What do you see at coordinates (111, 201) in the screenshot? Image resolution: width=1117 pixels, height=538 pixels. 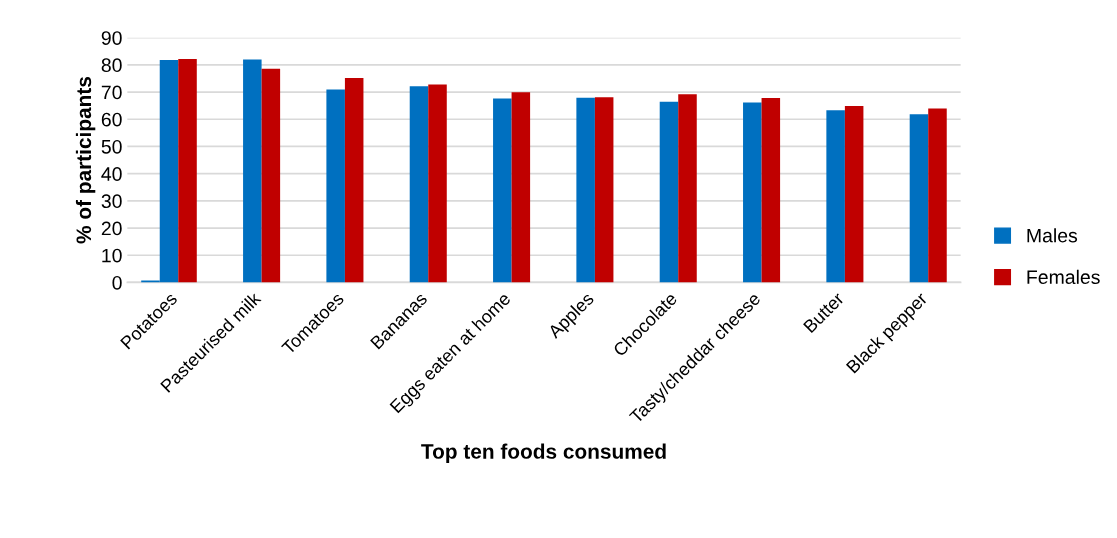 I see `y-tick-label: 30` at bounding box center [111, 201].